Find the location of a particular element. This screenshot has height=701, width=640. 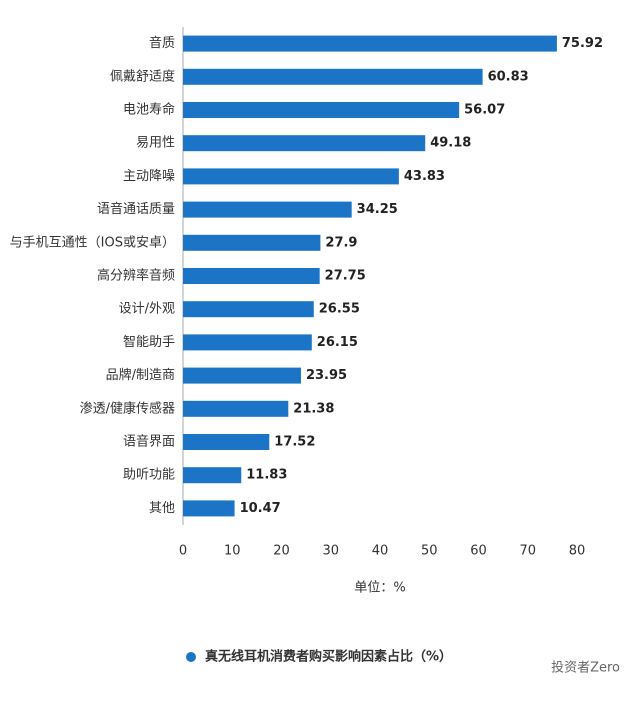

legend-marker is located at coordinates (191, 657).